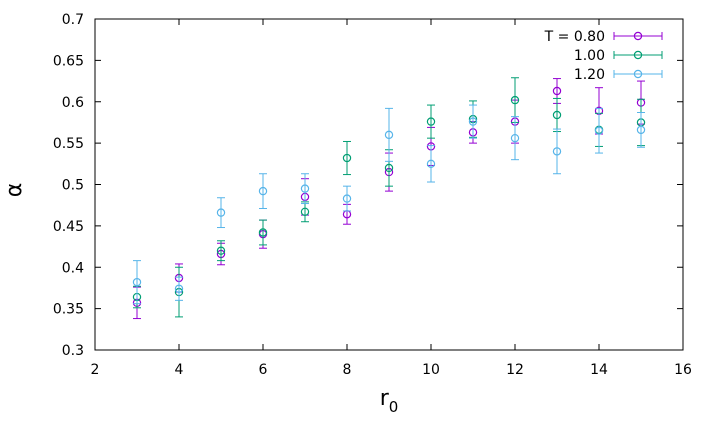 The height and width of the screenshot is (428, 714). Describe the element at coordinates (73, 186) in the screenshot. I see `y-tick-label: 0.5` at that location.